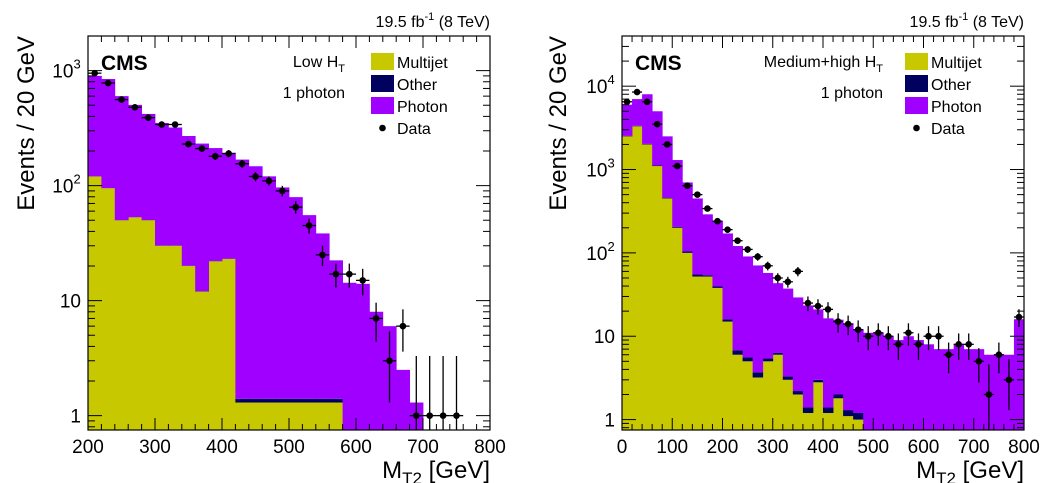  What do you see at coordinates (996, 22) in the screenshot?
I see `energy-label: (8 TeV)` at bounding box center [996, 22].